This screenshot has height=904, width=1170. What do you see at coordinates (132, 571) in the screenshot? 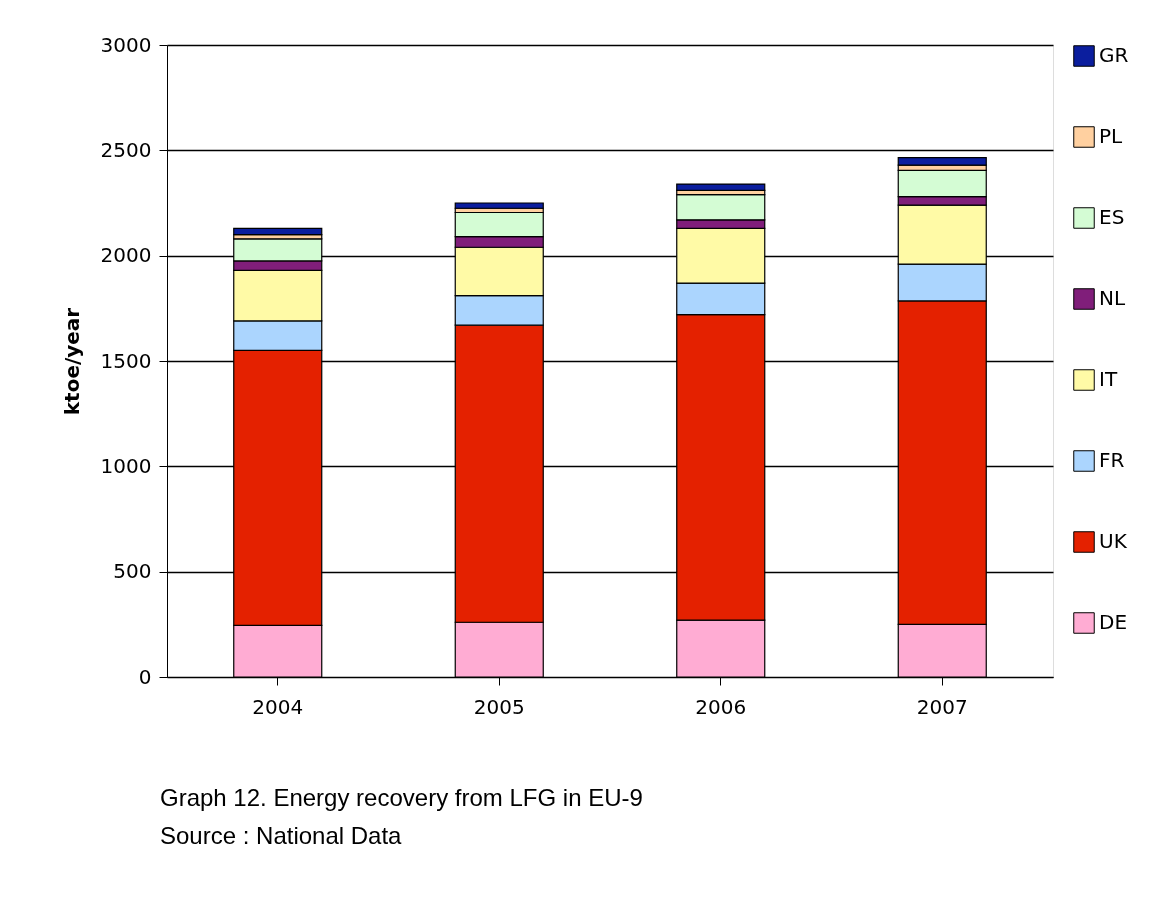
I see `y-tick-label: 500` at bounding box center [132, 571].